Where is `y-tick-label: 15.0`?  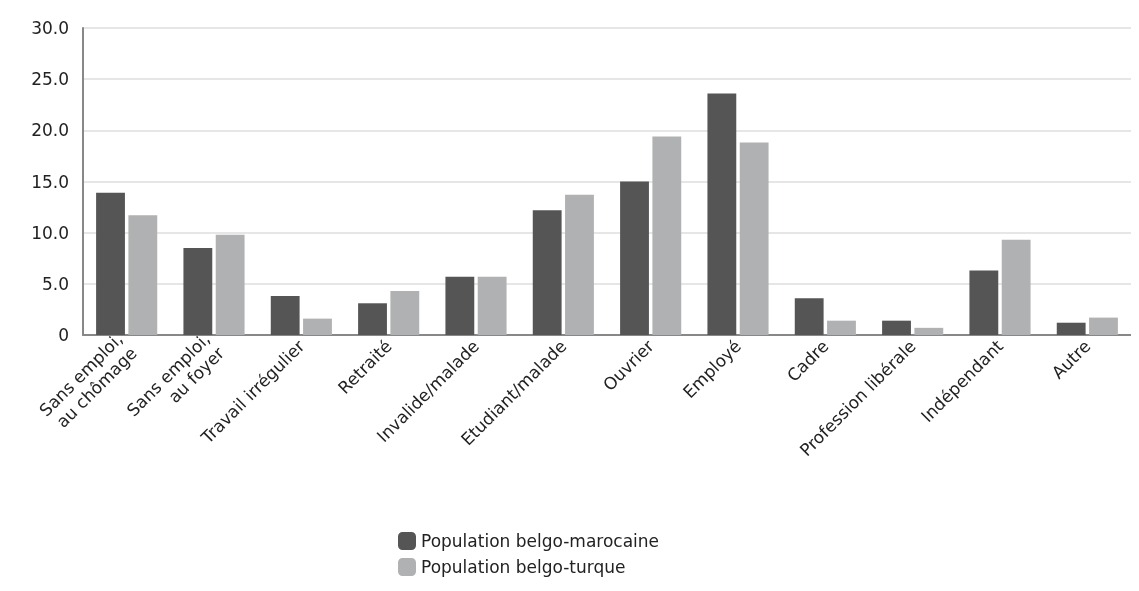
y-tick-label: 15.0 is located at coordinates (50, 181).